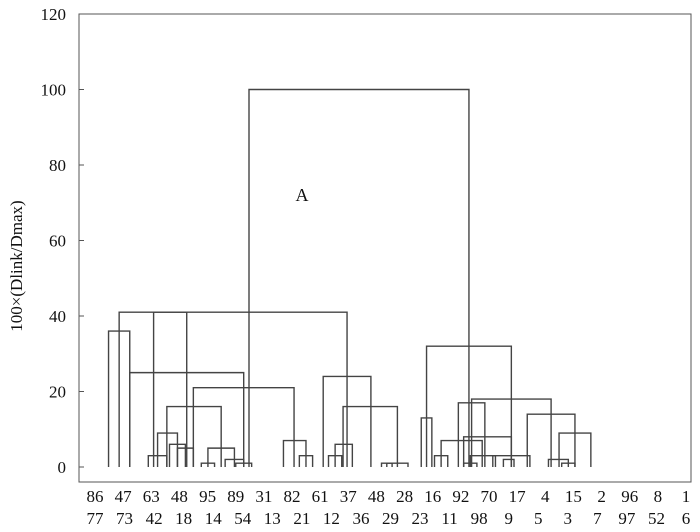 The height and width of the screenshot is (532, 700). What do you see at coordinates (214, 518) in the screenshot?
I see `leaf-label: 14` at bounding box center [214, 518].